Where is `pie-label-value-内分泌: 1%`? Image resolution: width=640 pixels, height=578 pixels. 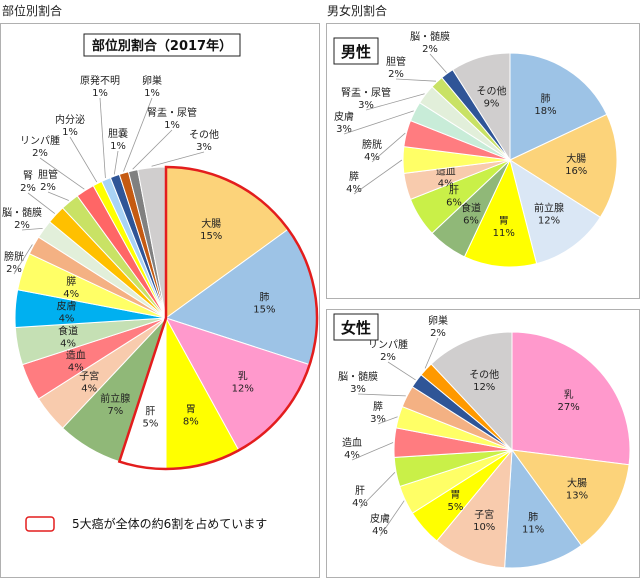 pie-label-value-内分泌: 1% is located at coordinates (70, 132).